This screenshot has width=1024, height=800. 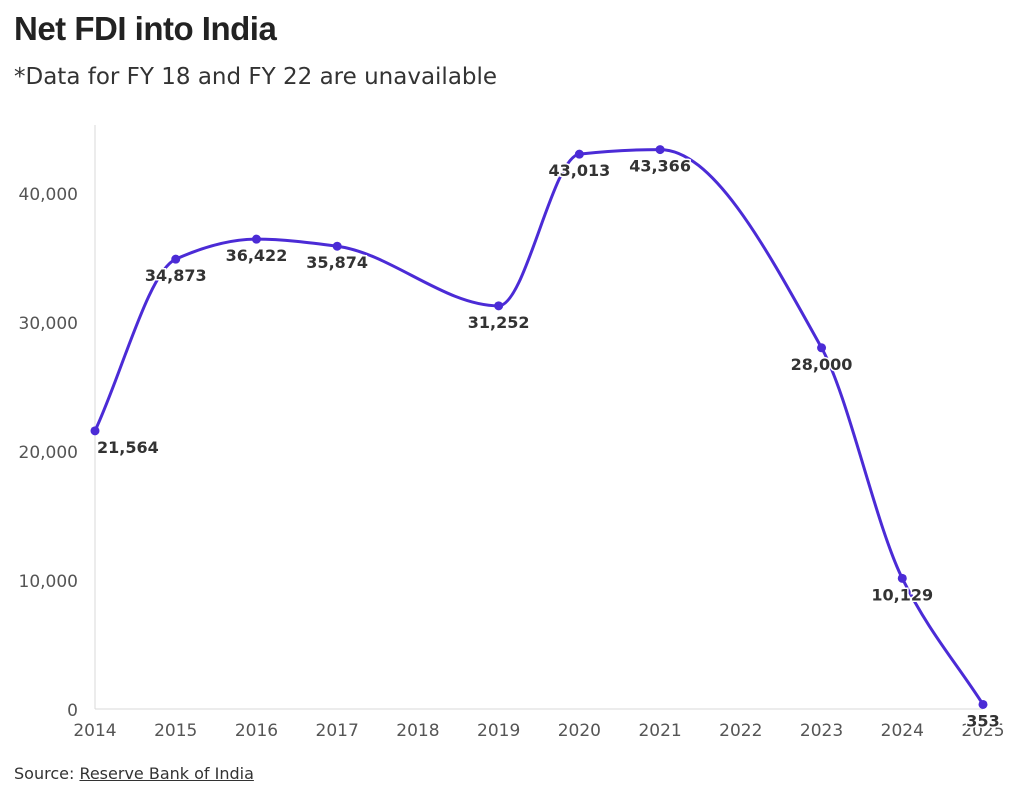 What do you see at coordinates (660, 166) in the screenshot?
I see `data-label: 43,366` at bounding box center [660, 166].